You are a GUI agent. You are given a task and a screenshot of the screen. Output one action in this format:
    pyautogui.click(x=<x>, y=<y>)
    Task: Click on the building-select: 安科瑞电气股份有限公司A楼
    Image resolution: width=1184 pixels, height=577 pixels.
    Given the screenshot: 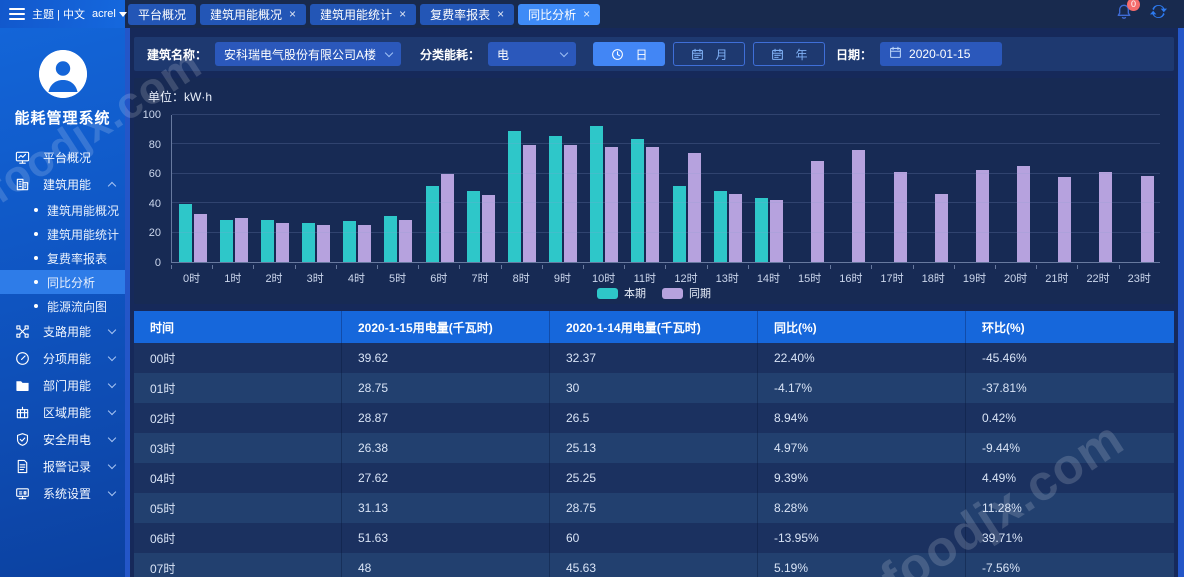 What is the action you would take?
    pyautogui.click(x=308, y=54)
    